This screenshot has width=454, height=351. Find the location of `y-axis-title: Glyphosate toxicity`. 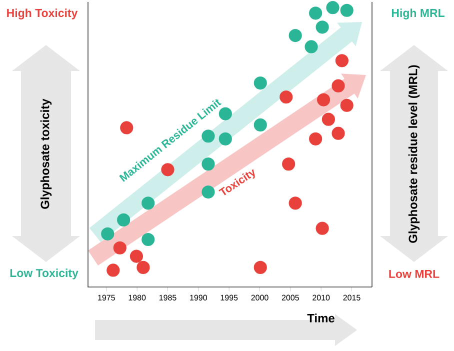

y-axis-title: Glyphosate toxicity is located at coordinates (46, 153).